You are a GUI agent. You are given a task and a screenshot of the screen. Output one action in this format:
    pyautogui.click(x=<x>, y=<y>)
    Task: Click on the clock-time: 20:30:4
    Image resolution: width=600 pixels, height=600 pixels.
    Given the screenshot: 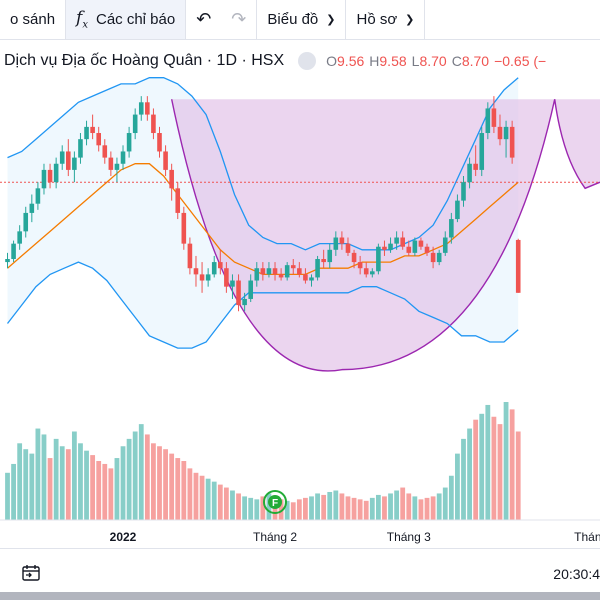 What is the action you would take?
    pyautogui.click(x=576, y=574)
    